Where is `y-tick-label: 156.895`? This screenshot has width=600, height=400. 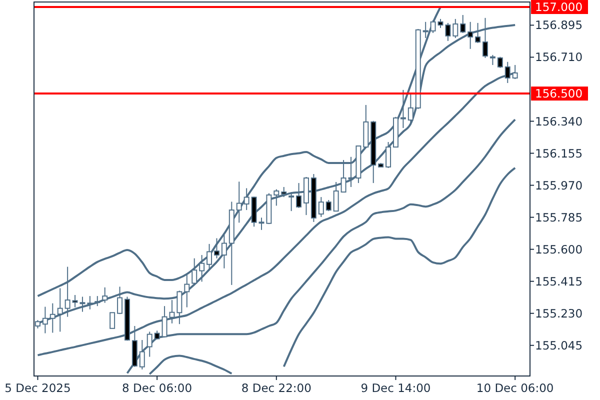 y-tick-label: 156.895 is located at coordinates (559, 25).